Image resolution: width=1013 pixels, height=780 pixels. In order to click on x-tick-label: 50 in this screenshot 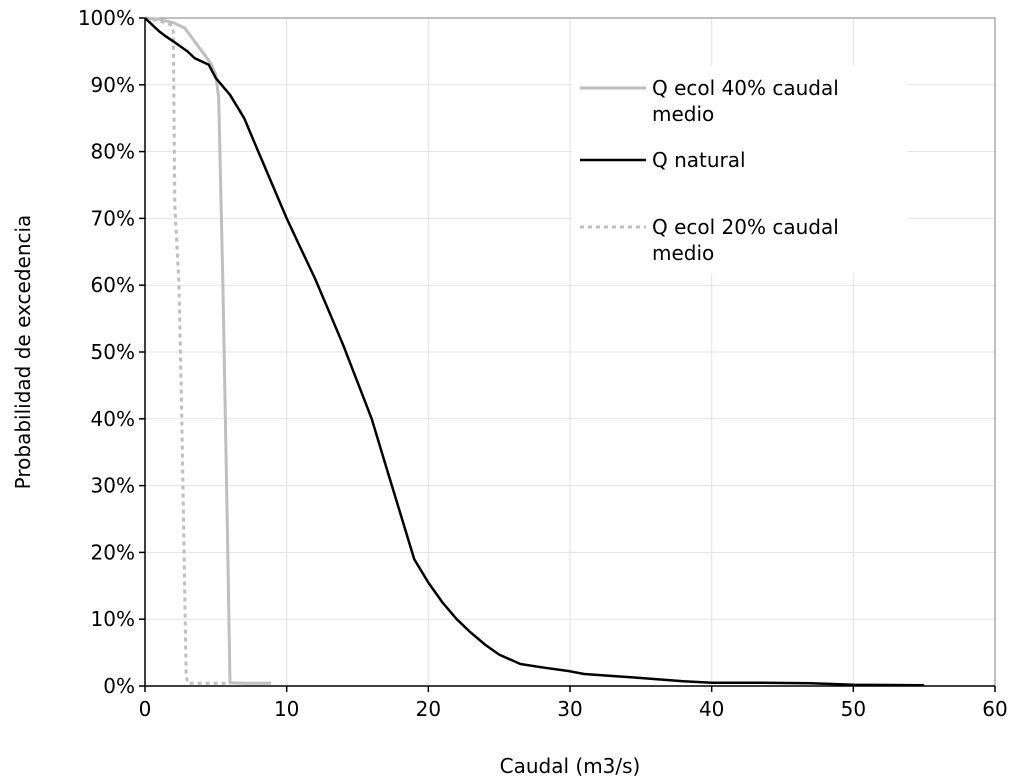, I will do `click(853, 709)`.